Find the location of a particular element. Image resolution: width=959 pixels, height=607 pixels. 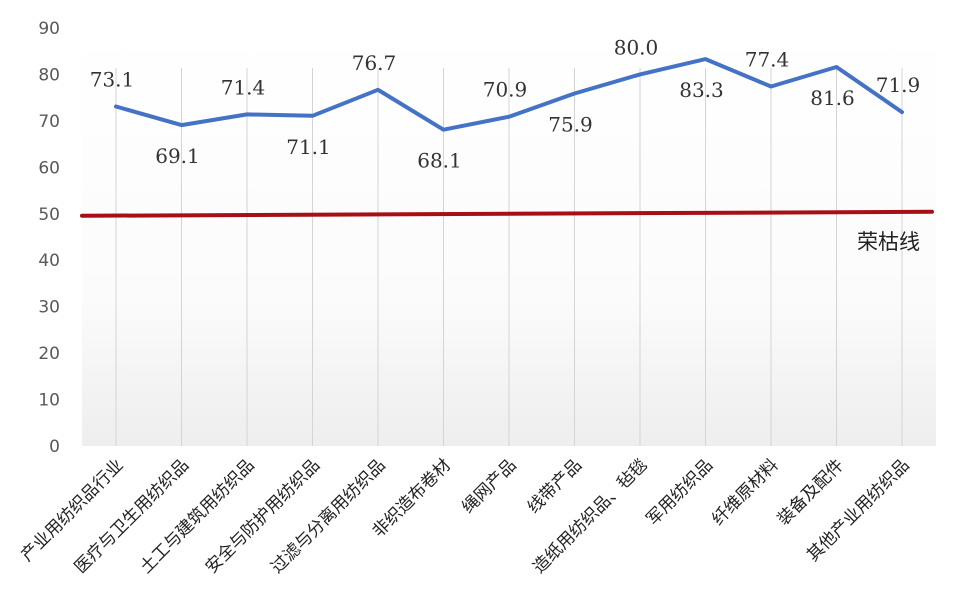

y-tick-label: 90 is located at coordinates (49, 29).